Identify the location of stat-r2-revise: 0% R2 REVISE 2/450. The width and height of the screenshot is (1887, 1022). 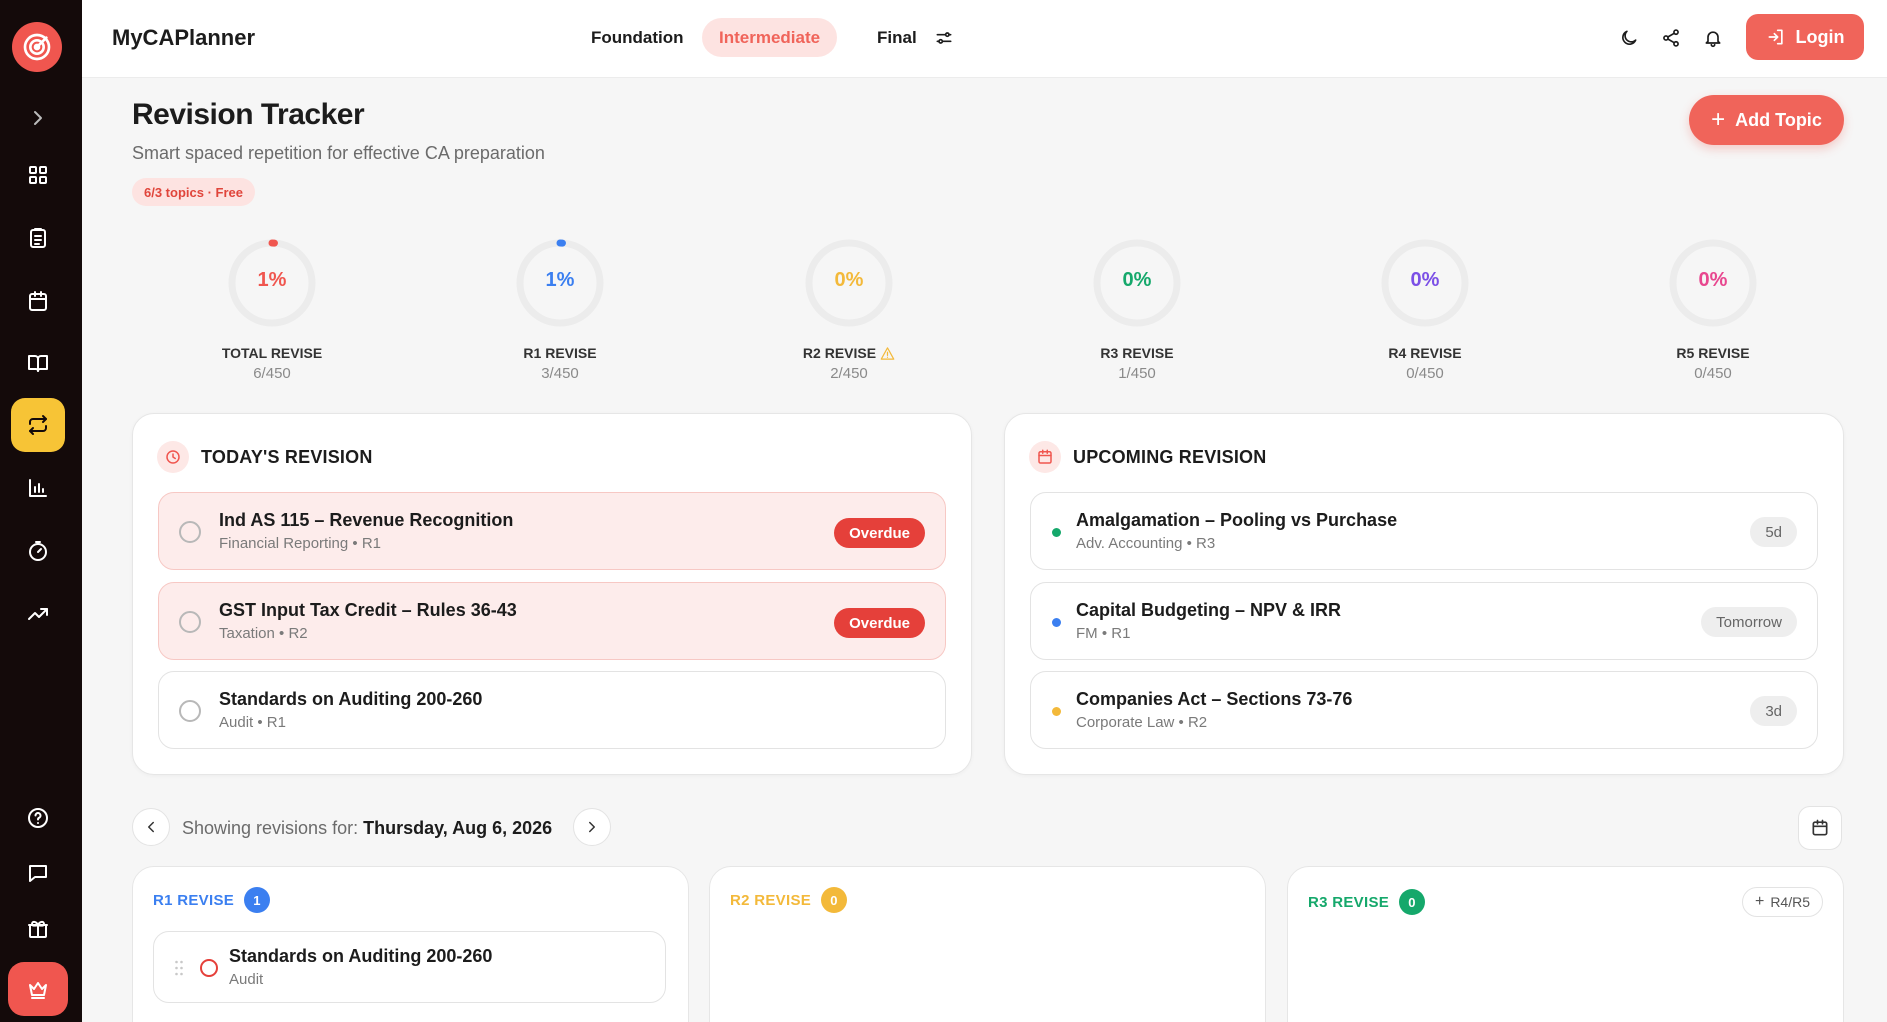
(849, 313).